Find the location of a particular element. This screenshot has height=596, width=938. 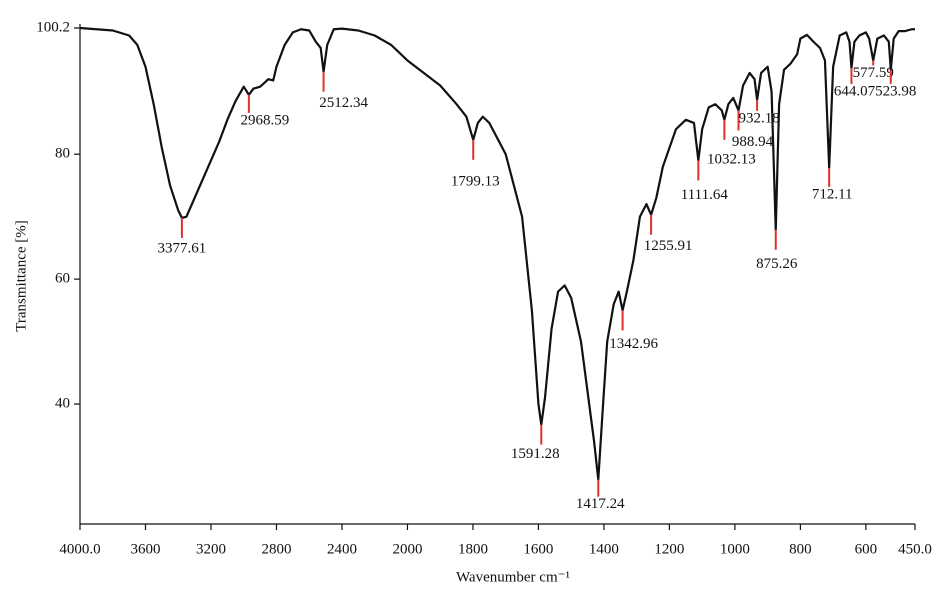

x-axis-label: Wavenumber cm⁻¹ is located at coordinates (513, 577).